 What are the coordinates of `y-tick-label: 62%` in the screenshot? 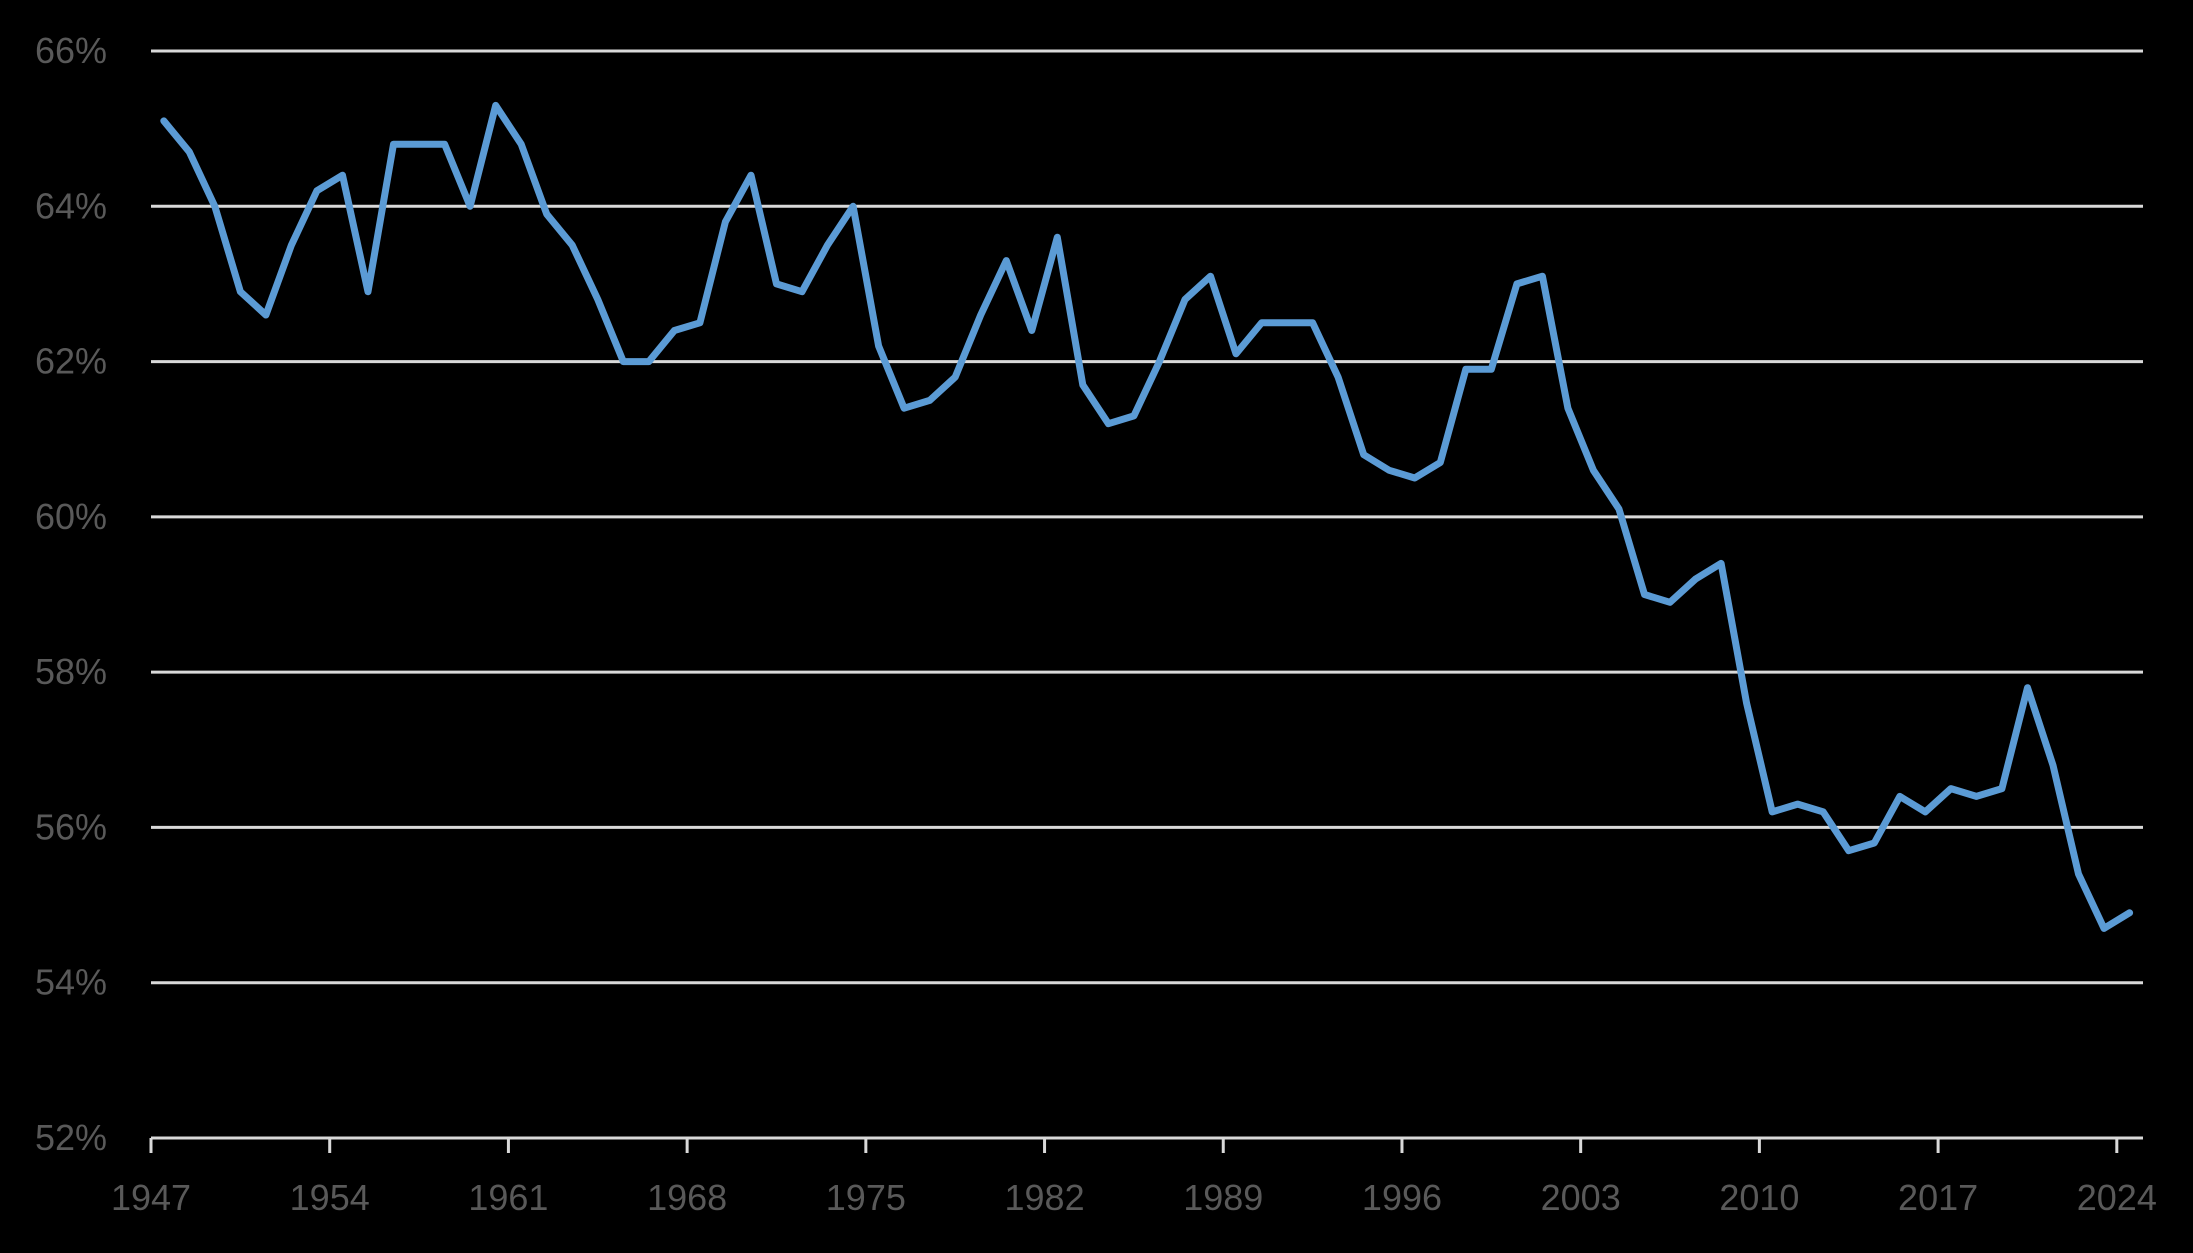 It's located at (71, 361).